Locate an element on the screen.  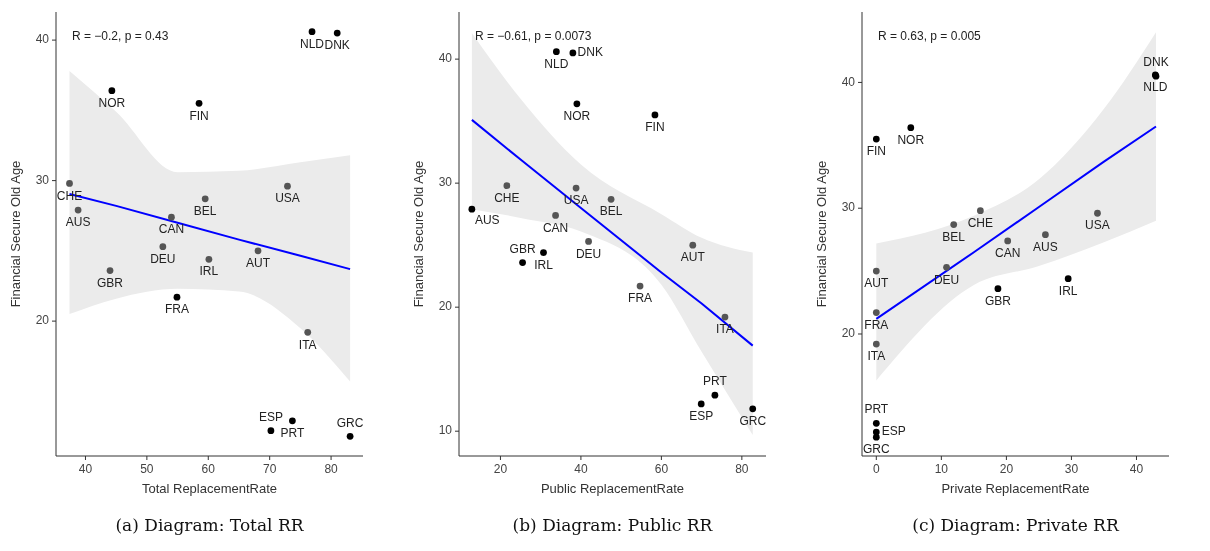
annotation: FRA is located at coordinates (176, 309).